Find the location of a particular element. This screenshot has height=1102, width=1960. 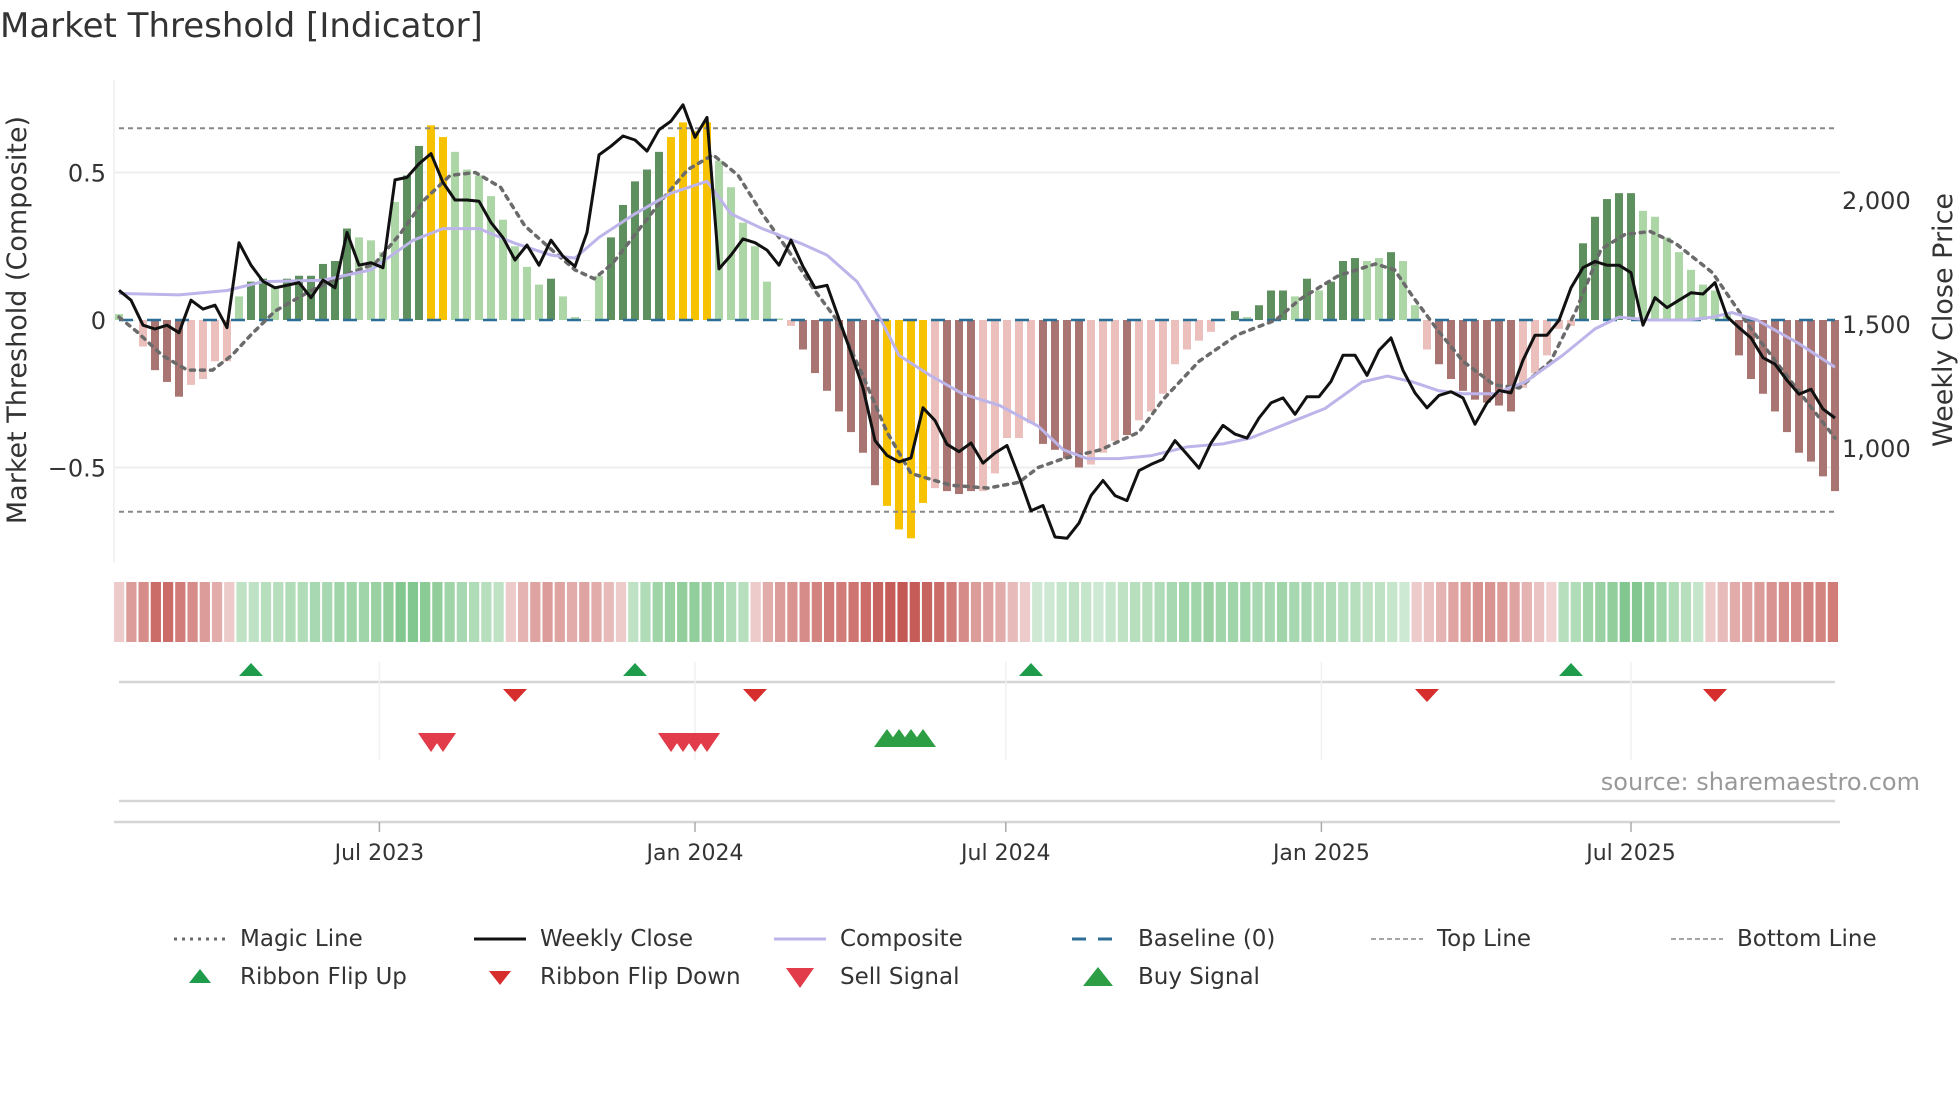

legend-label: Ribbon Flip Down is located at coordinates (640, 977).